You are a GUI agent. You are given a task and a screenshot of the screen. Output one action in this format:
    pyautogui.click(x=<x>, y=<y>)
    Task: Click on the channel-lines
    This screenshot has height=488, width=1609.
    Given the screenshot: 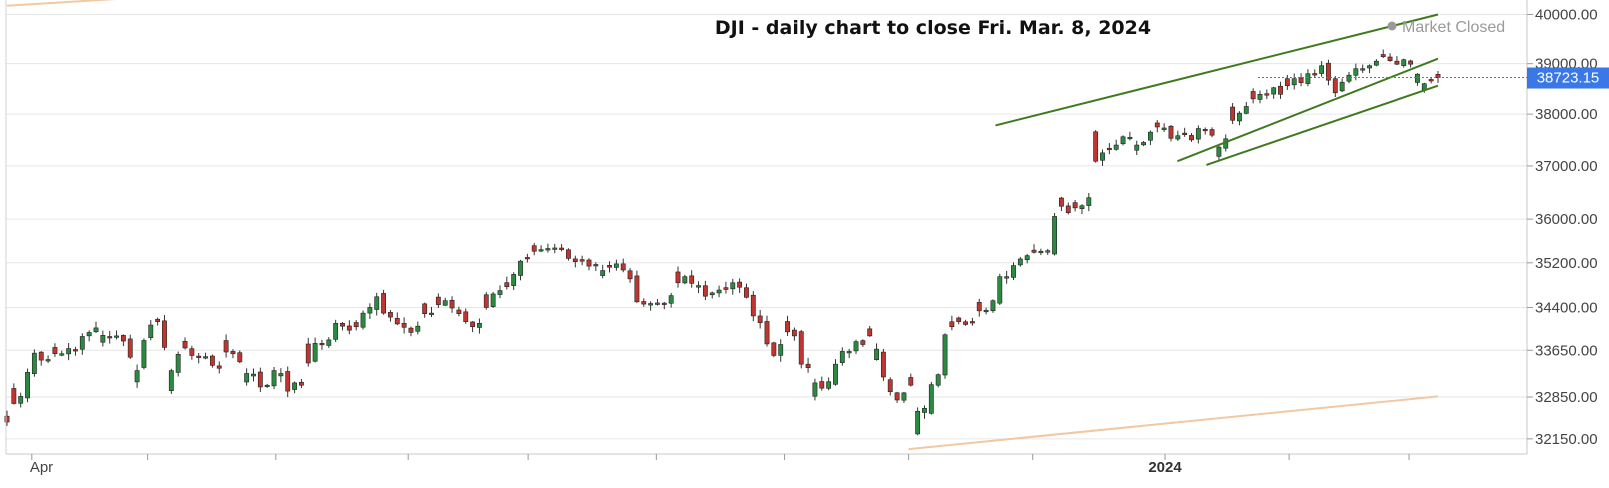 What is the action you would take?
    pyautogui.click(x=1217, y=89)
    